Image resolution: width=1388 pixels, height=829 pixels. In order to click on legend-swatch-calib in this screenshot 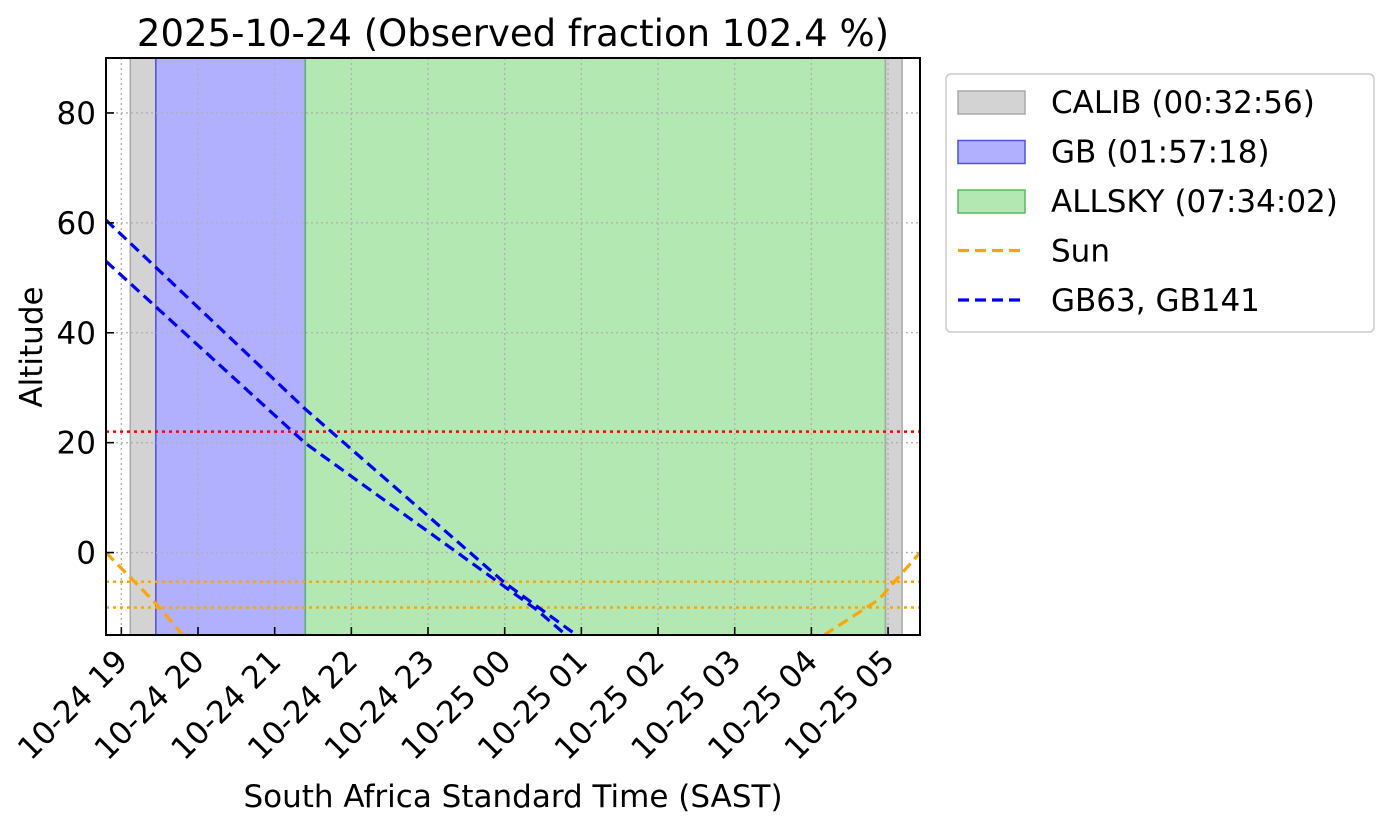, I will do `click(991, 102)`.